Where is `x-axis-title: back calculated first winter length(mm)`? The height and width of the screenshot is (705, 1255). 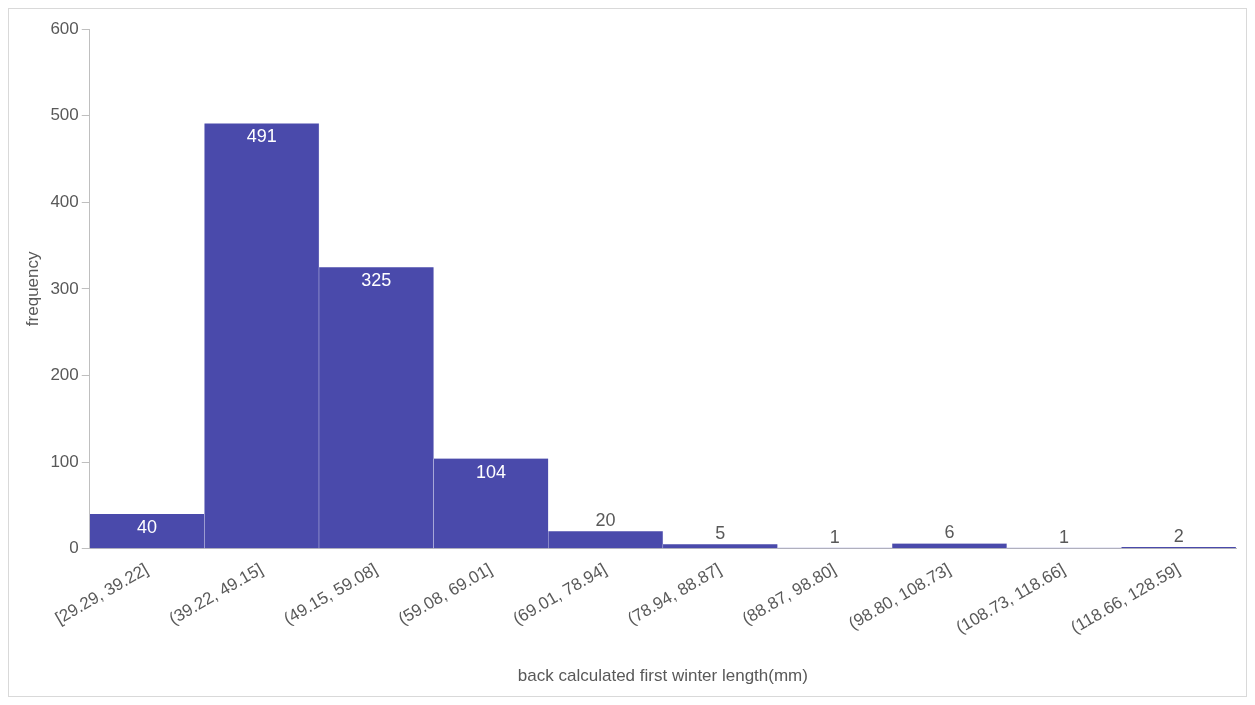
x-axis-title: back calculated first winter length(mm) is located at coordinates (662, 676).